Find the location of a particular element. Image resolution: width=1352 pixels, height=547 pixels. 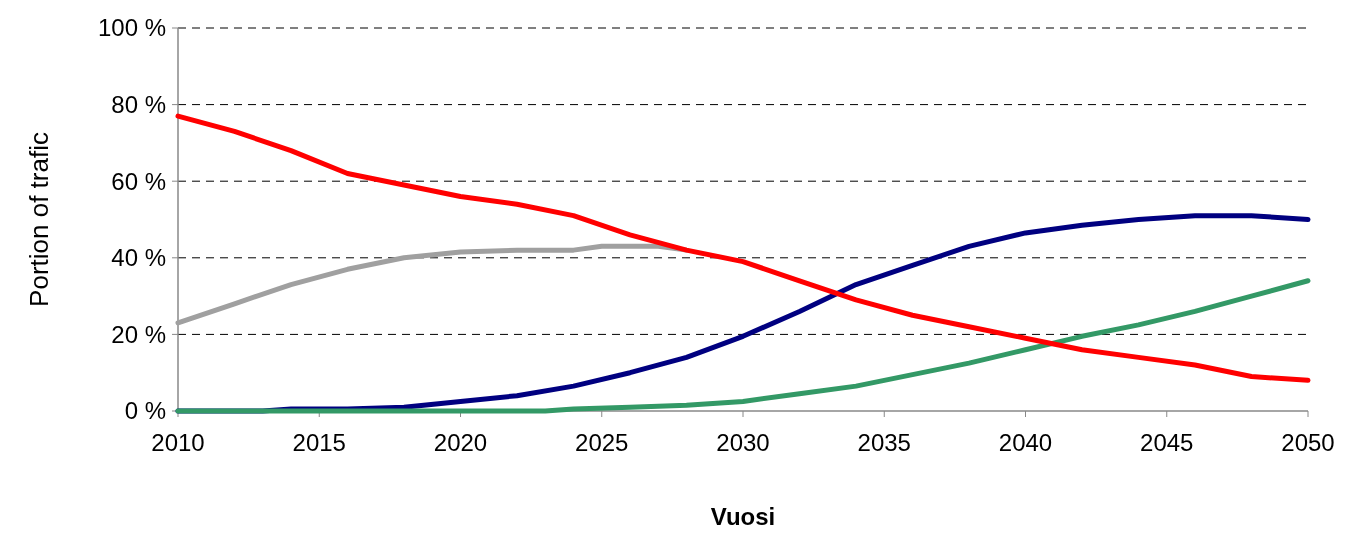

y-tick-label: 0 % is located at coordinates (145, 411).